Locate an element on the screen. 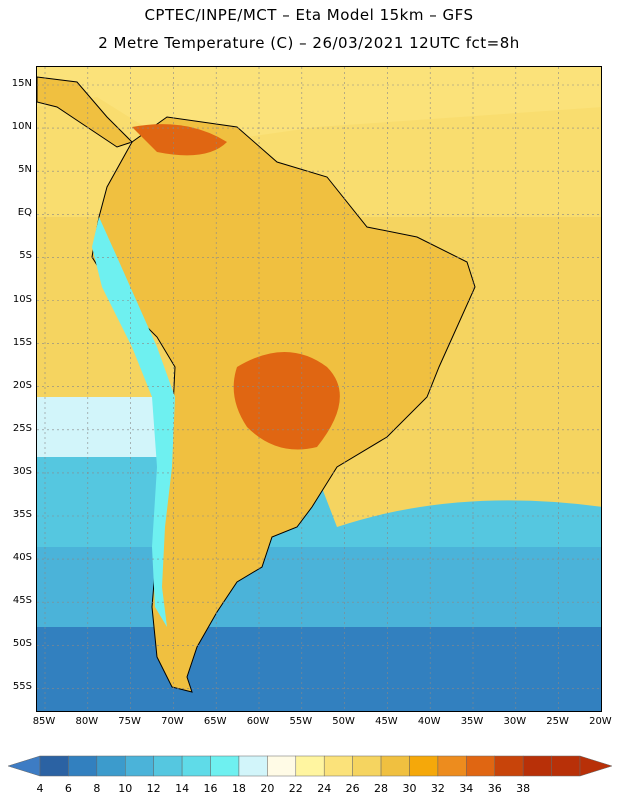 This screenshot has width=618, height=800. colorbar-label: 36 is located at coordinates (494, 788).